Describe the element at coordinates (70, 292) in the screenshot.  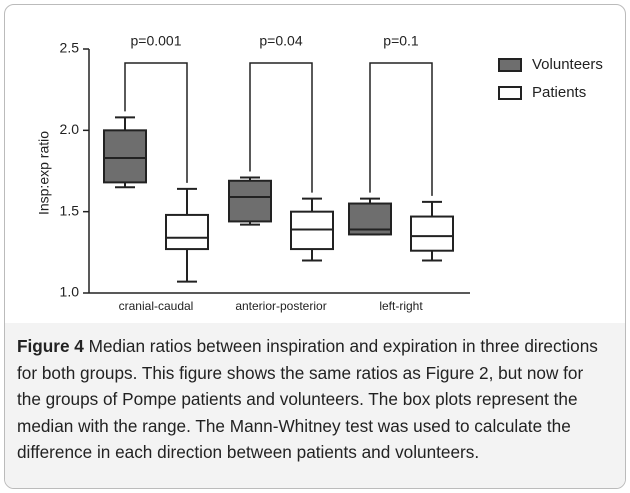
I see `y-tick-label: 1.0` at that location.